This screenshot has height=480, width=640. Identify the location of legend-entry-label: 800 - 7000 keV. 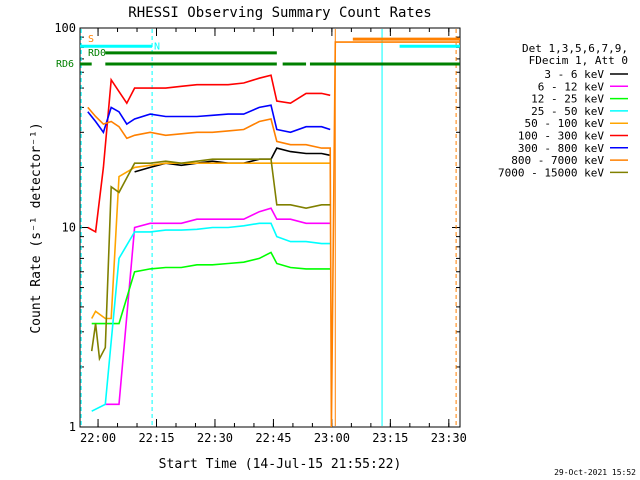
(557, 160).